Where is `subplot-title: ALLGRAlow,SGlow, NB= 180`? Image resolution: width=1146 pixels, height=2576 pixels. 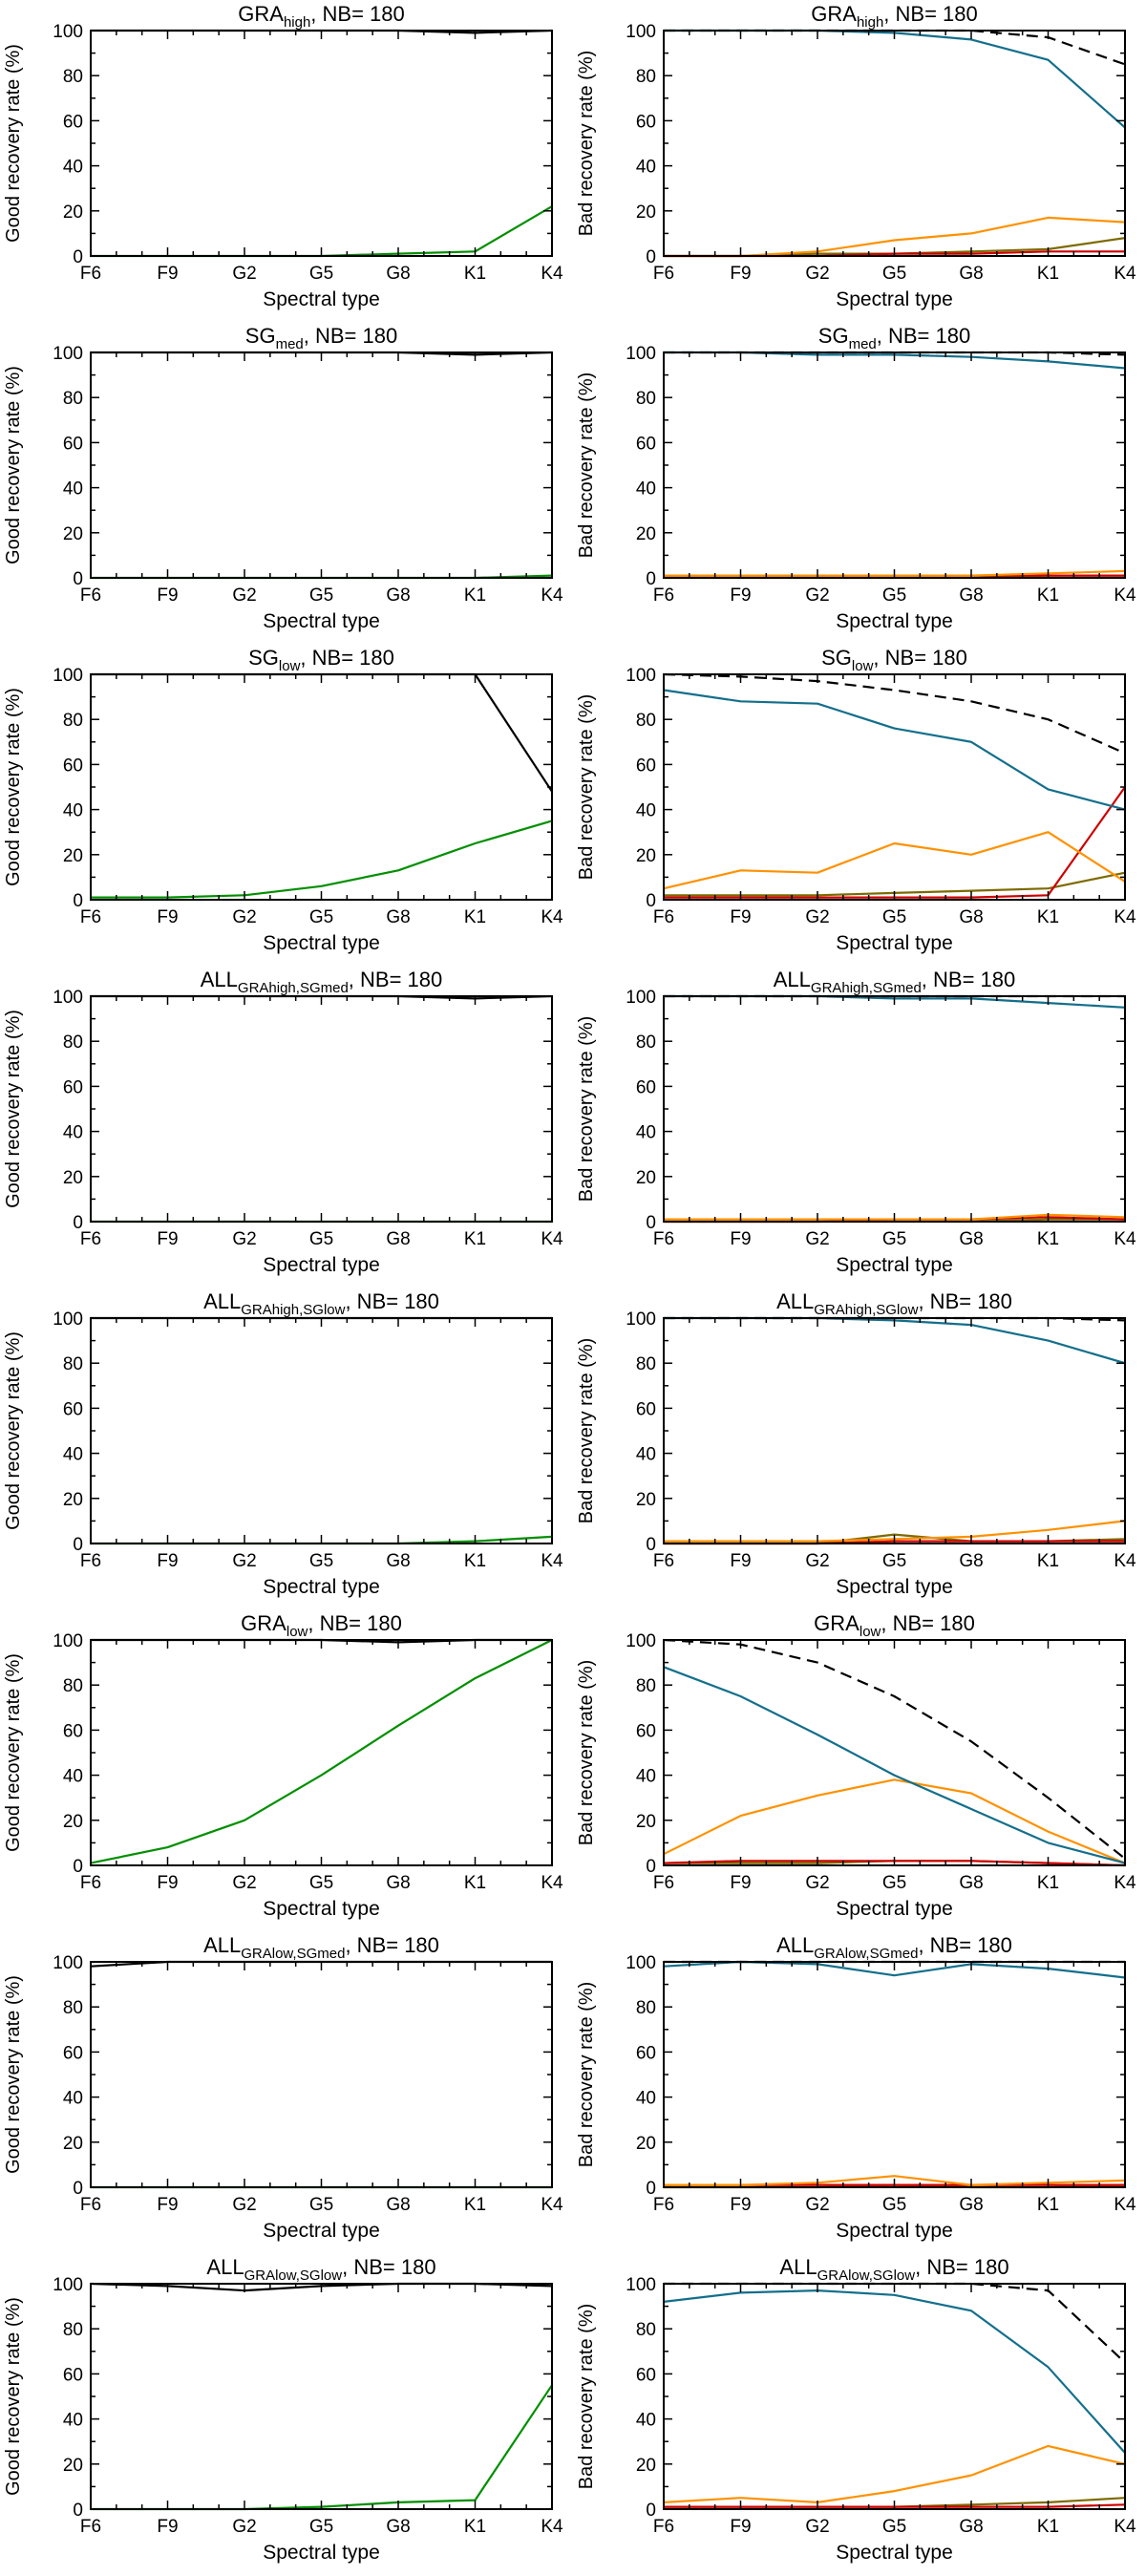
subplot-title: ALLGRAlow,SGlow, NB= 180 is located at coordinates (893, 2270).